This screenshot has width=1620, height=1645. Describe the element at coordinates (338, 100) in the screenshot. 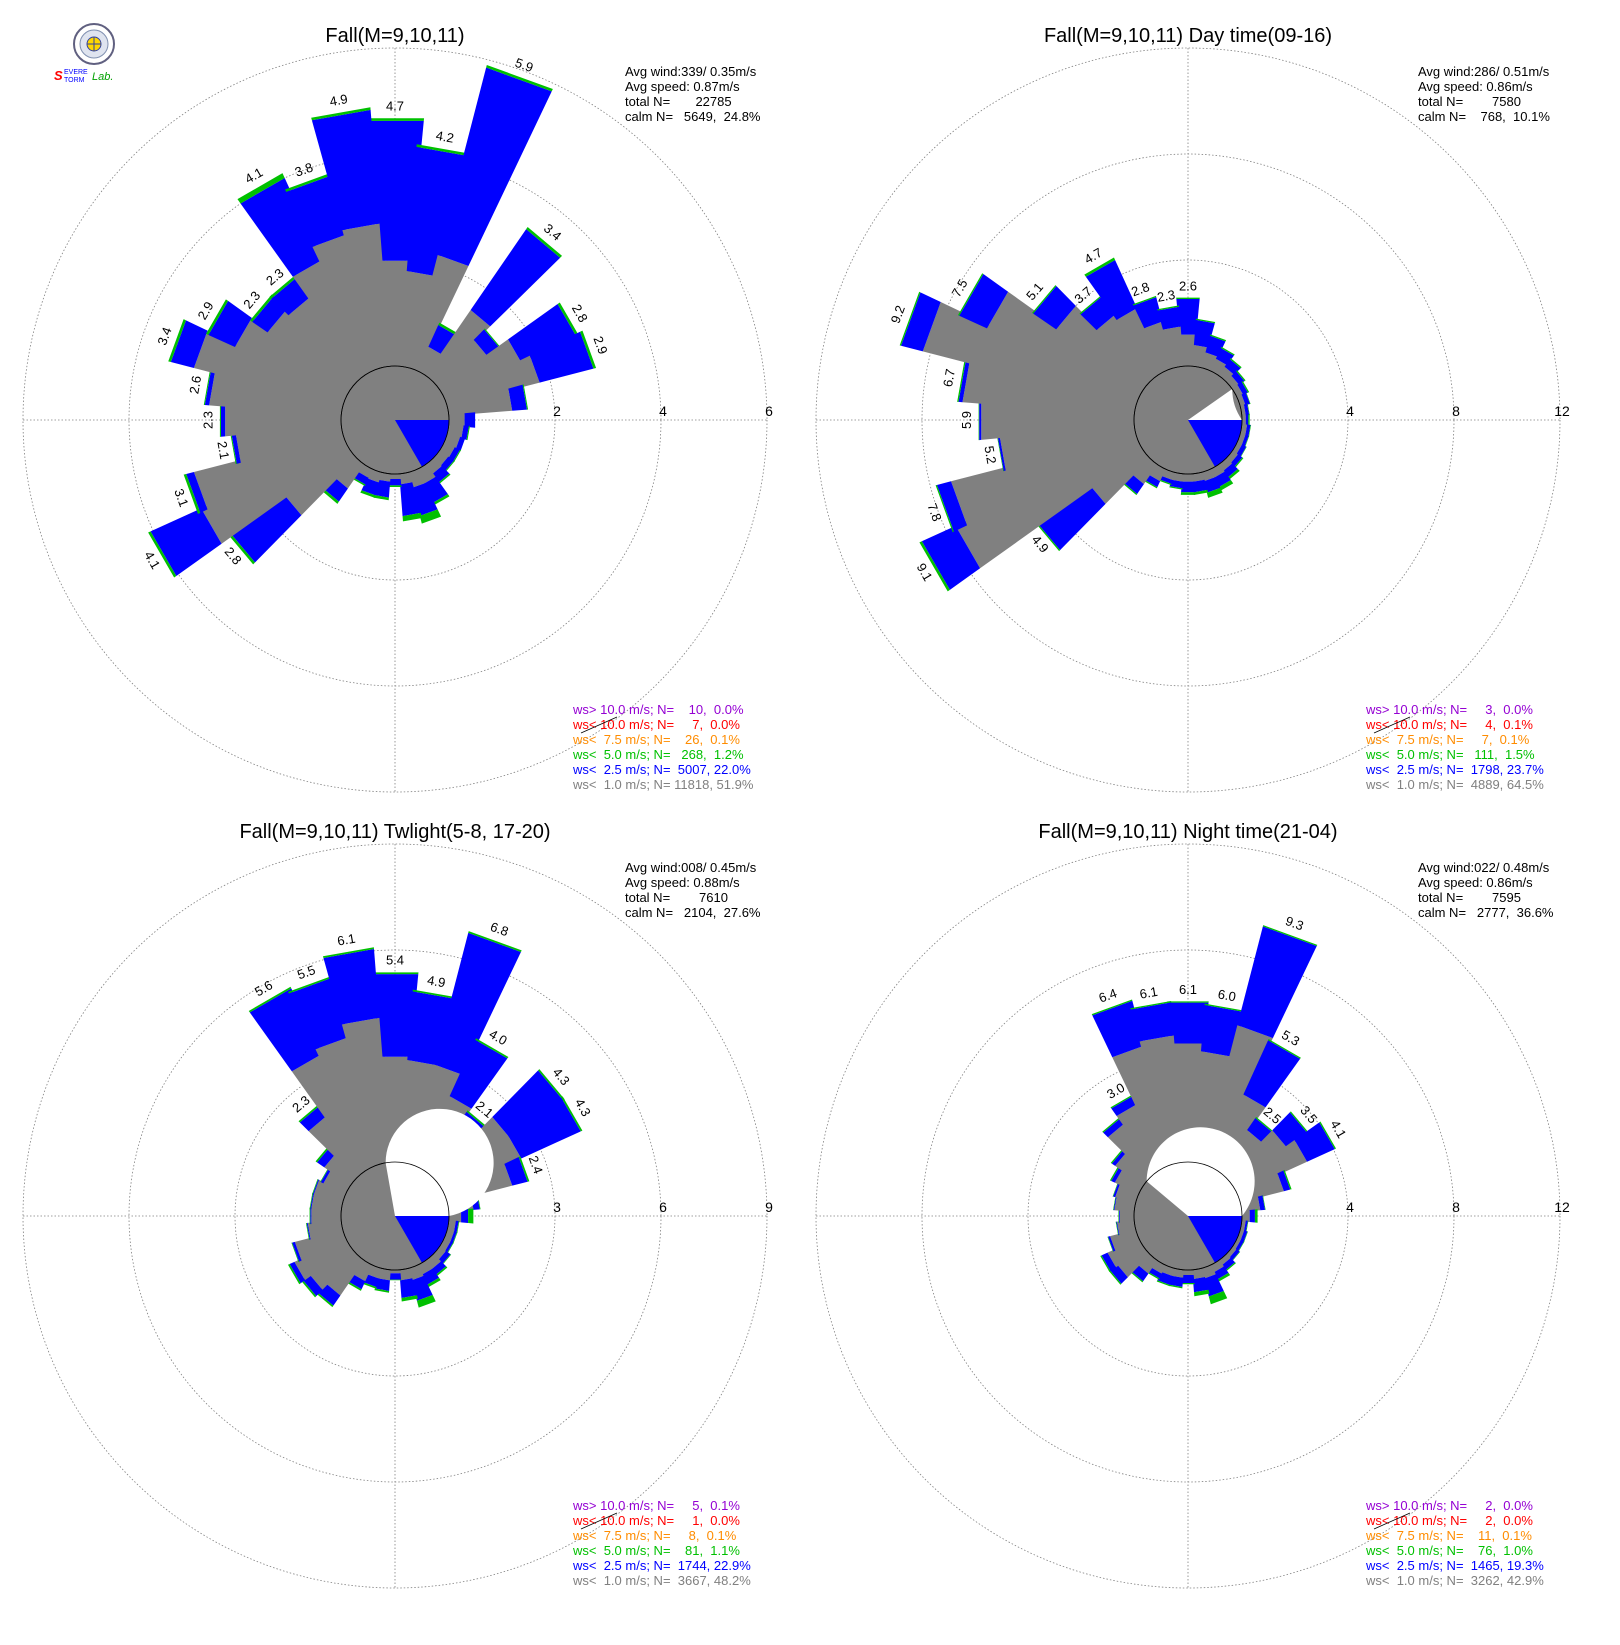

I see `bar-value-label: 4.9` at that location.